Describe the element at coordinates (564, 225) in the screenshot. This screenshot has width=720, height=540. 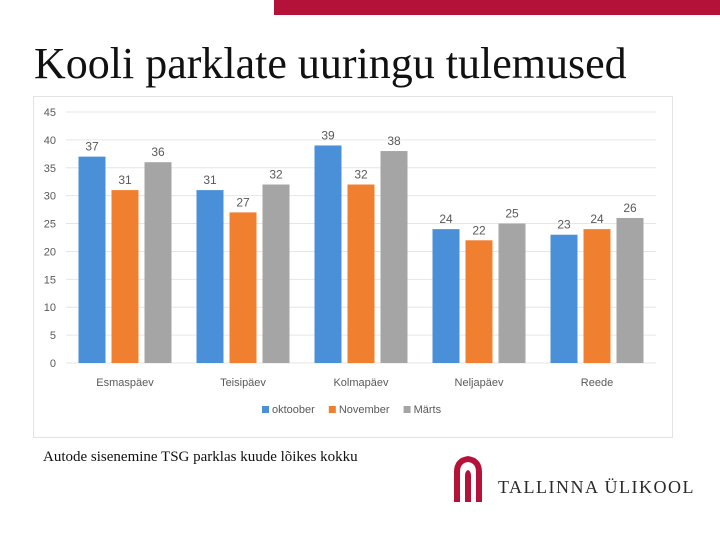
I see `data-label: 23` at that location.